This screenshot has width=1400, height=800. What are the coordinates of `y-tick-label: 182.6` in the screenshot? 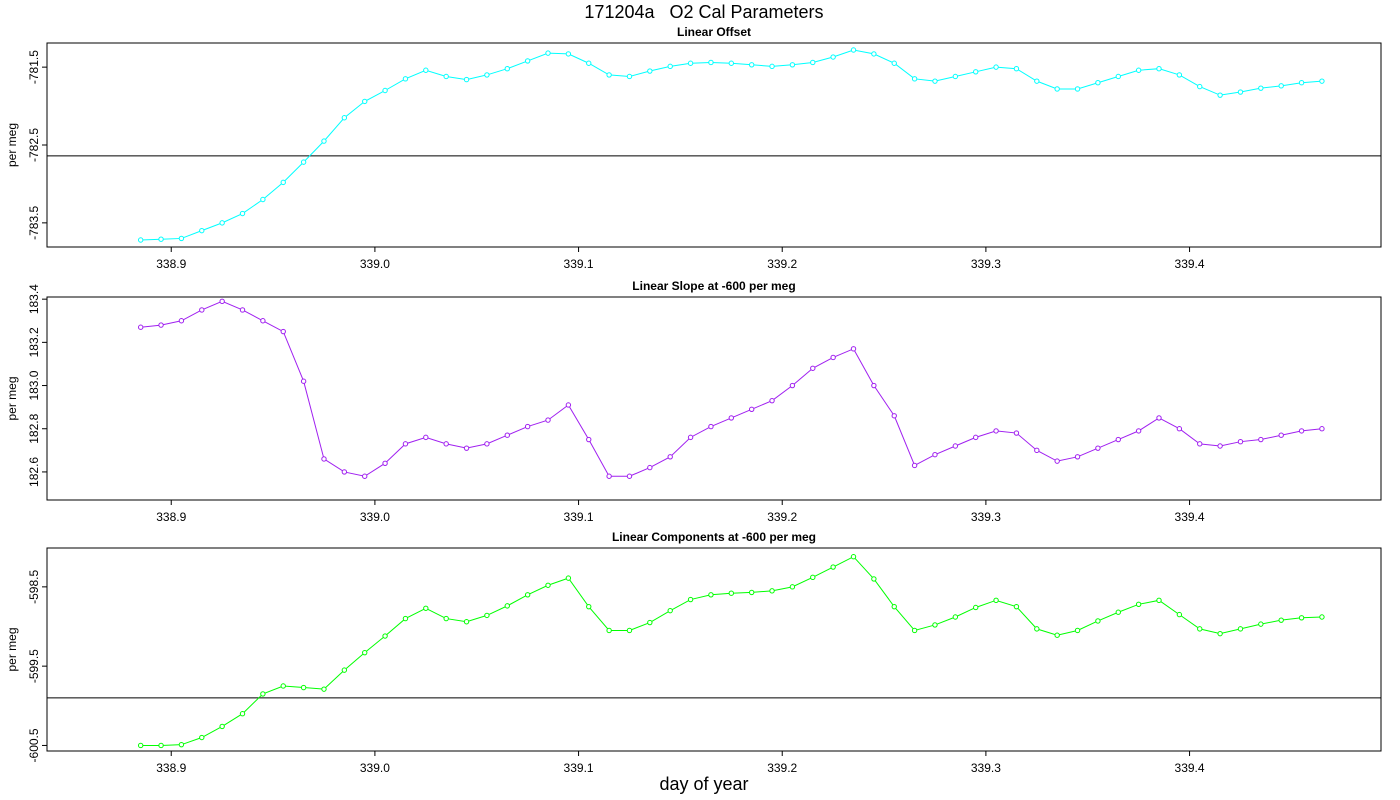 It's located at (34, 472).